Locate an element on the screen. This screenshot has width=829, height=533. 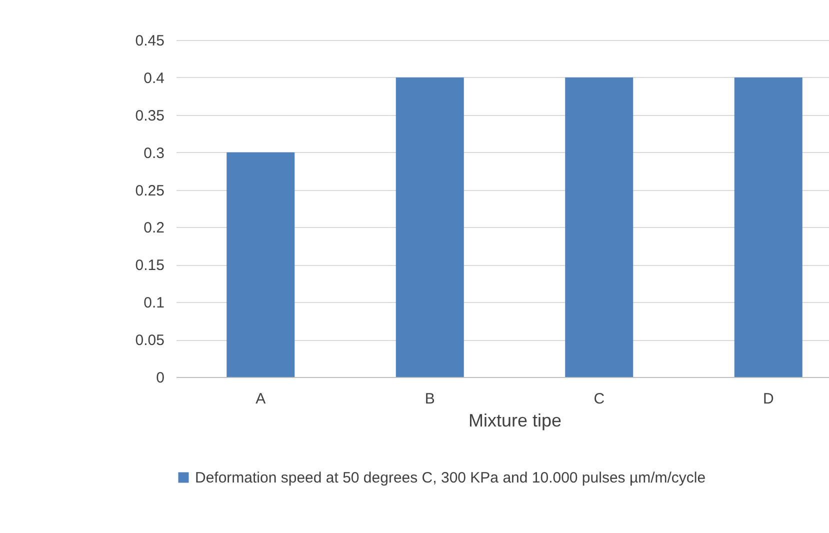
y-tick-label: 0.35 is located at coordinates (149, 115).